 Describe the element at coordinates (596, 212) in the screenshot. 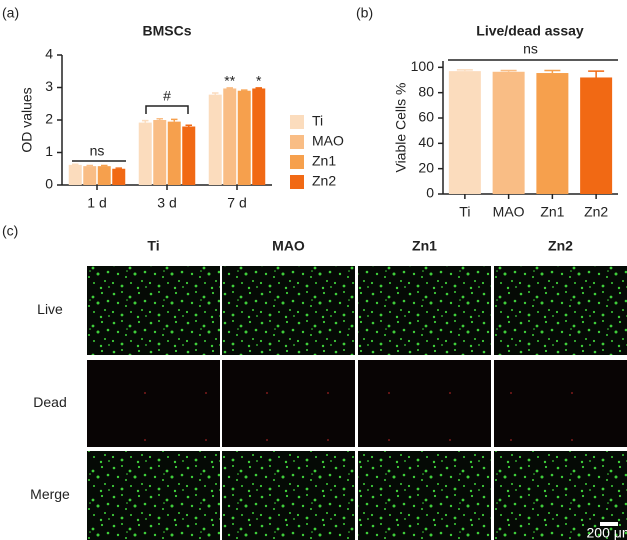

I see `x-tick-label: Zn2` at that location.